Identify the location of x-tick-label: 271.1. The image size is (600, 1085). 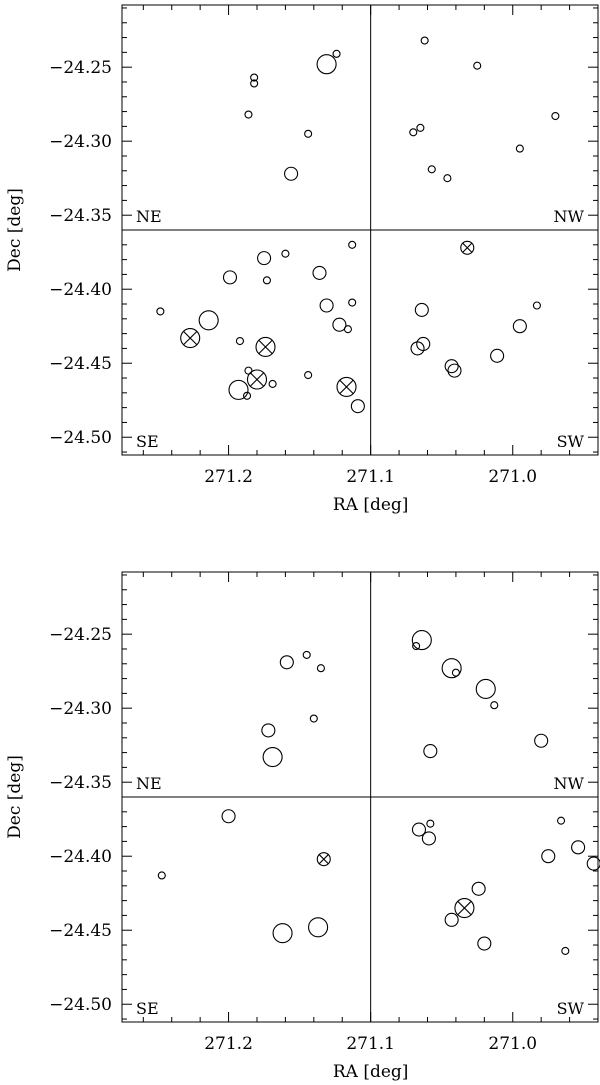
(370, 1044).